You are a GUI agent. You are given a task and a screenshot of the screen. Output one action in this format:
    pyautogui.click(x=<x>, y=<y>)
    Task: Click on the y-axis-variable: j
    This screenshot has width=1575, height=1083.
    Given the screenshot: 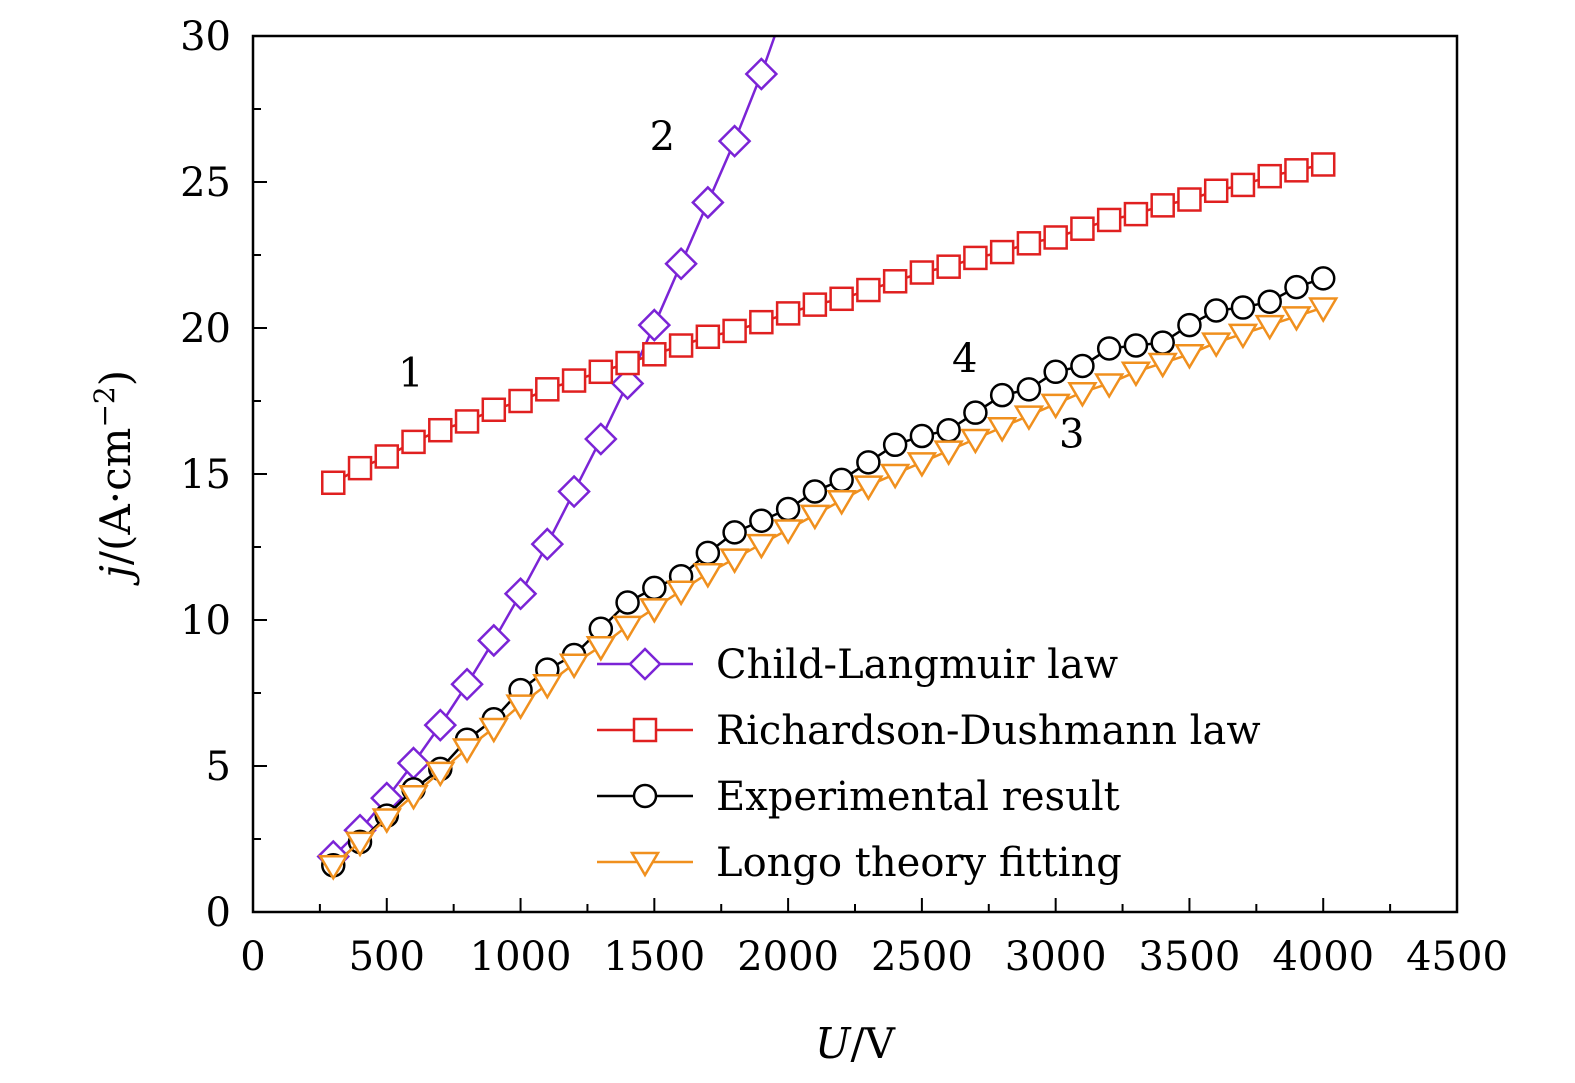 What is the action you would take?
    pyautogui.click(x=115, y=575)
    